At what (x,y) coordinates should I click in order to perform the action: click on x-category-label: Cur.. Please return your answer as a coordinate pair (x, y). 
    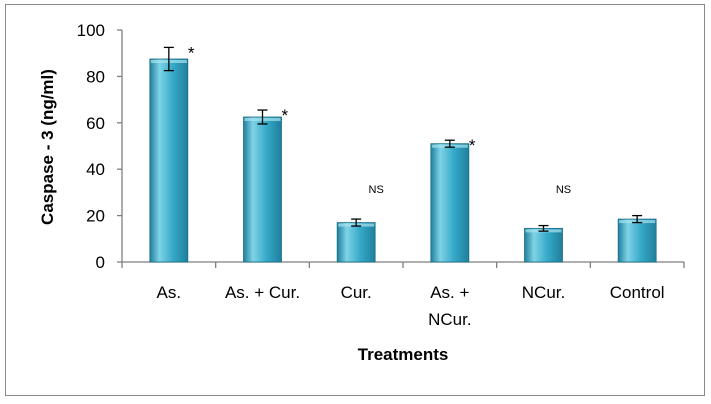
    Looking at the image, I should click on (356, 292).